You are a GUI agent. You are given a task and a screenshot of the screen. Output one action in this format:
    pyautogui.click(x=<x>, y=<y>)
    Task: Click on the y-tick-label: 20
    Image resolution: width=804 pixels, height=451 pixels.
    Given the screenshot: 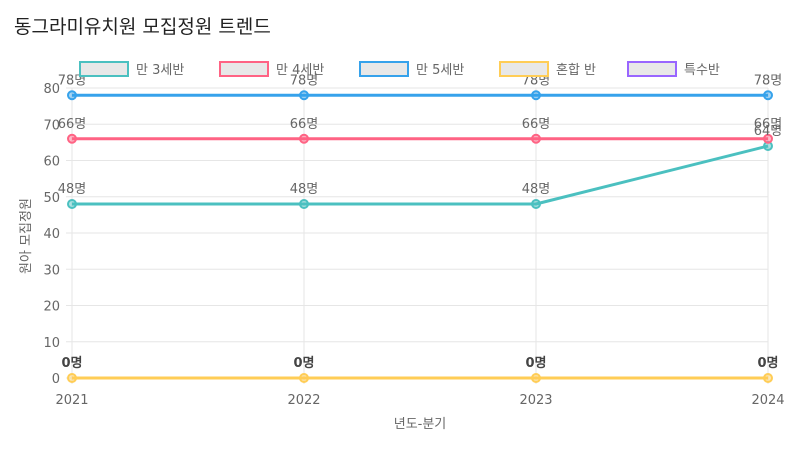 What is the action you would take?
    pyautogui.click(x=51, y=307)
    